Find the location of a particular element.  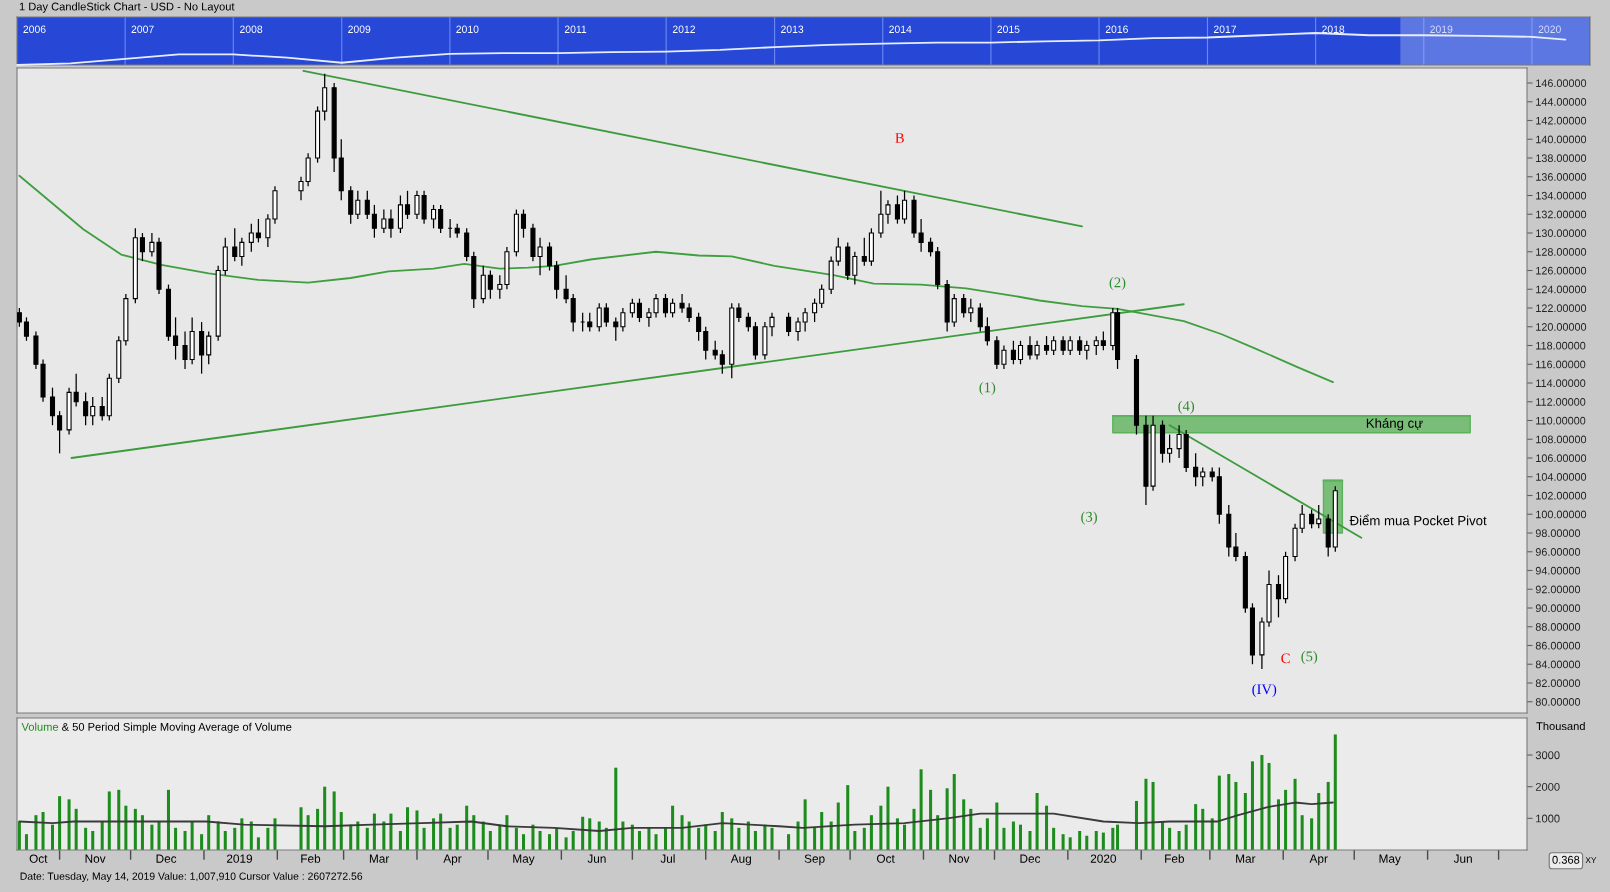

y-tick-label: 116.00000 is located at coordinates (1561, 364).